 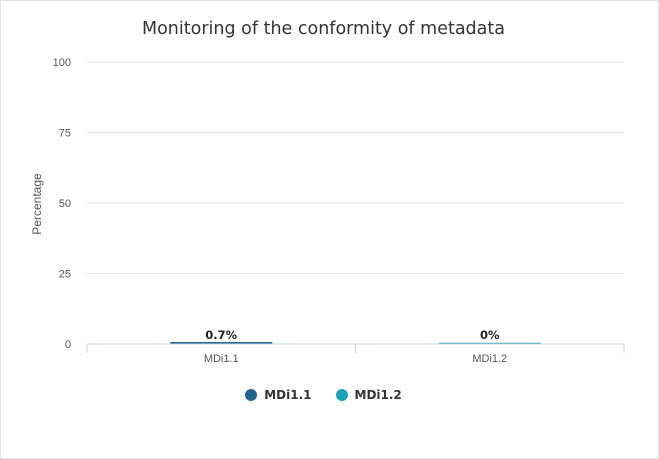 What do you see at coordinates (490, 335) in the screenshot?
I see `data-label: 0%` at bounding box center [490, 335].